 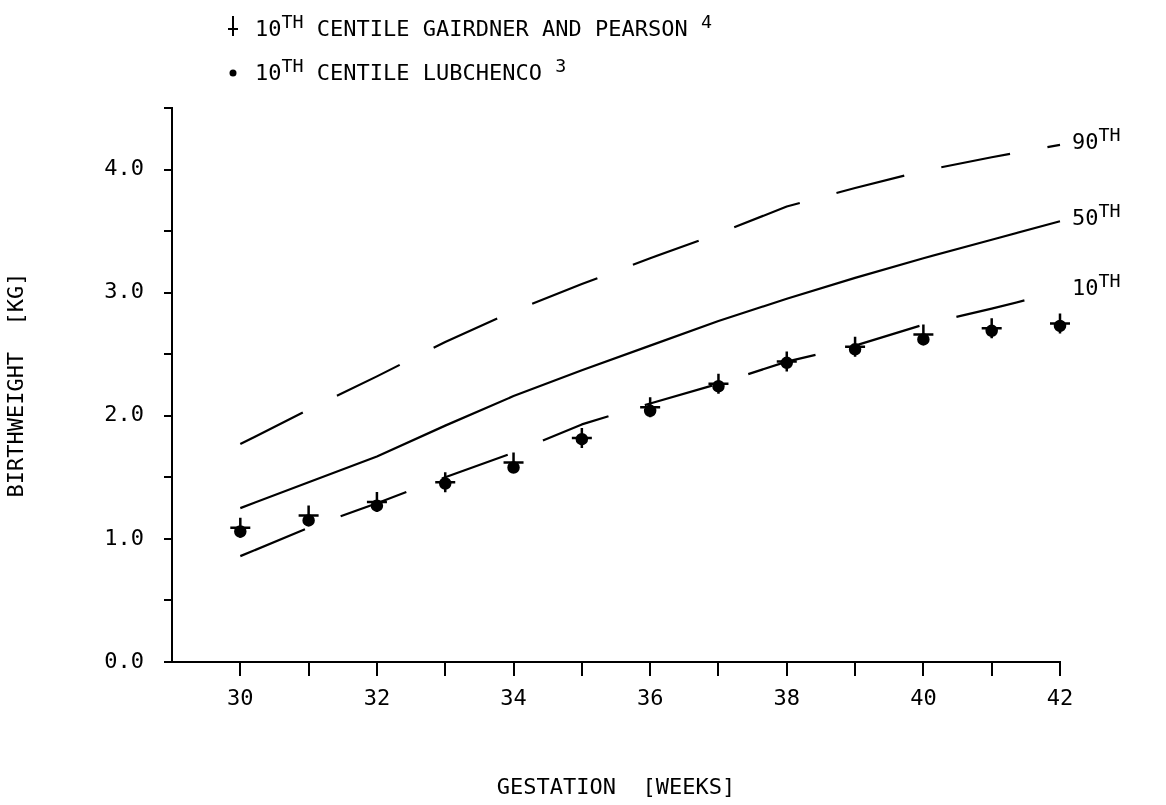 What do you see at coordinates (787, 697) in the screenshot?
I see `x-tick-label: 38` at bounding box center [787, 697].